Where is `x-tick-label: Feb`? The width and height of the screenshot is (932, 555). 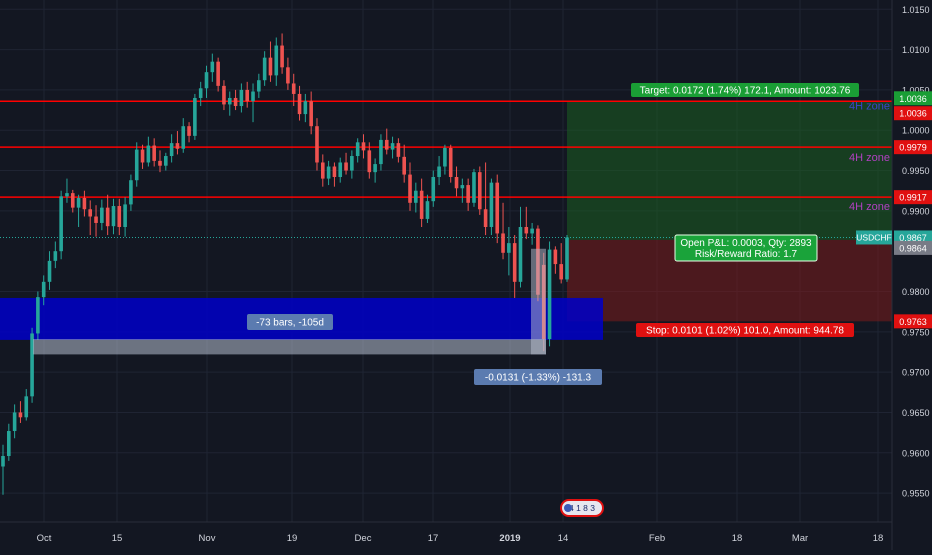 x-tick-label: Feb is located at coordinates (657, 538).